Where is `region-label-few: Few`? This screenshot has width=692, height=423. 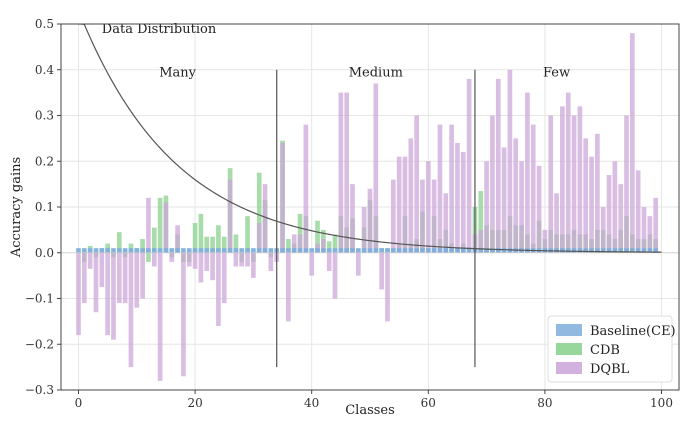
region-label-few: Few is located at coordinates (556, 73).